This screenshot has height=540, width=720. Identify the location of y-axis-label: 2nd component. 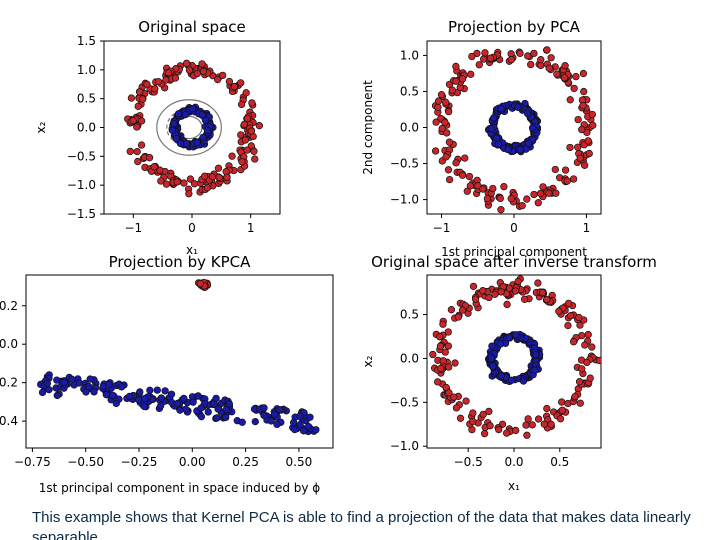
(368, 127).